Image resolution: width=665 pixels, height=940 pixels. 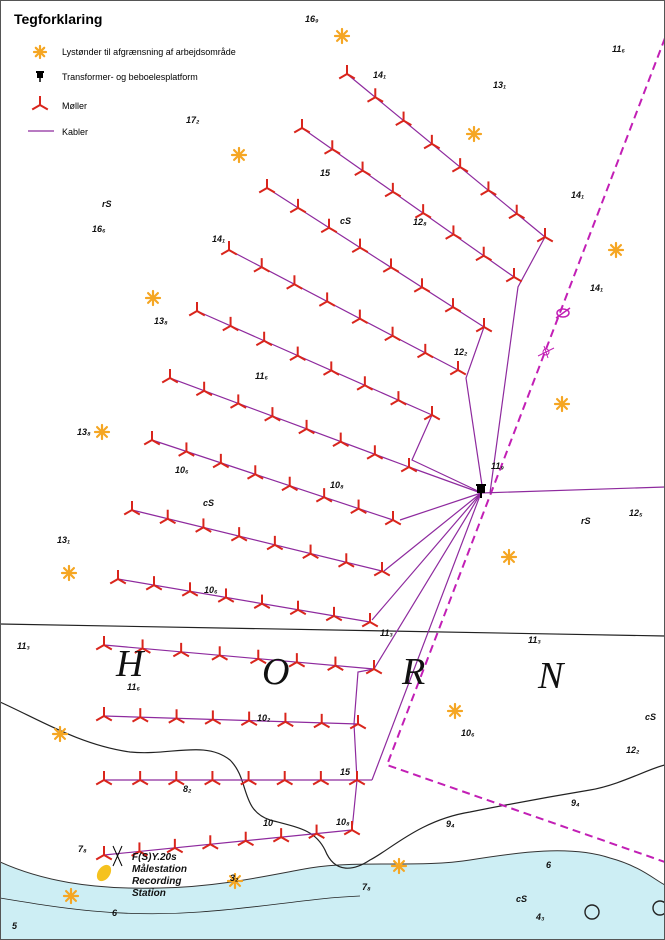 What do you see at coordinates (386, 633) in the screenshot?
I see `depth-label: 11₃` at bounding box center [386, 633].